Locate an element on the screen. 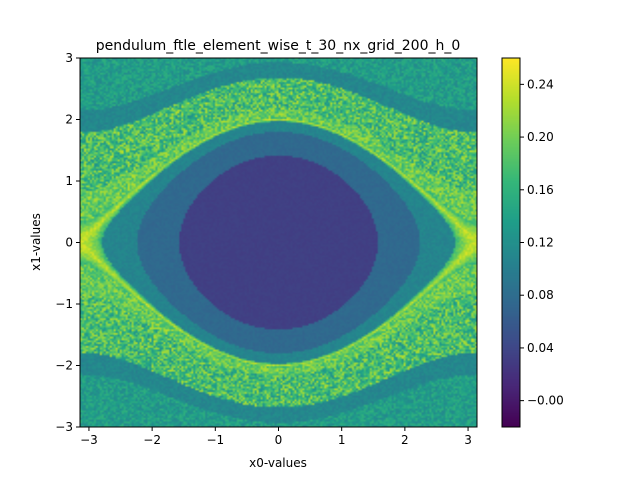 The width and height of the screenshot is (640, 480). y-tick-label: −1 is located at coordinates (64, 304).